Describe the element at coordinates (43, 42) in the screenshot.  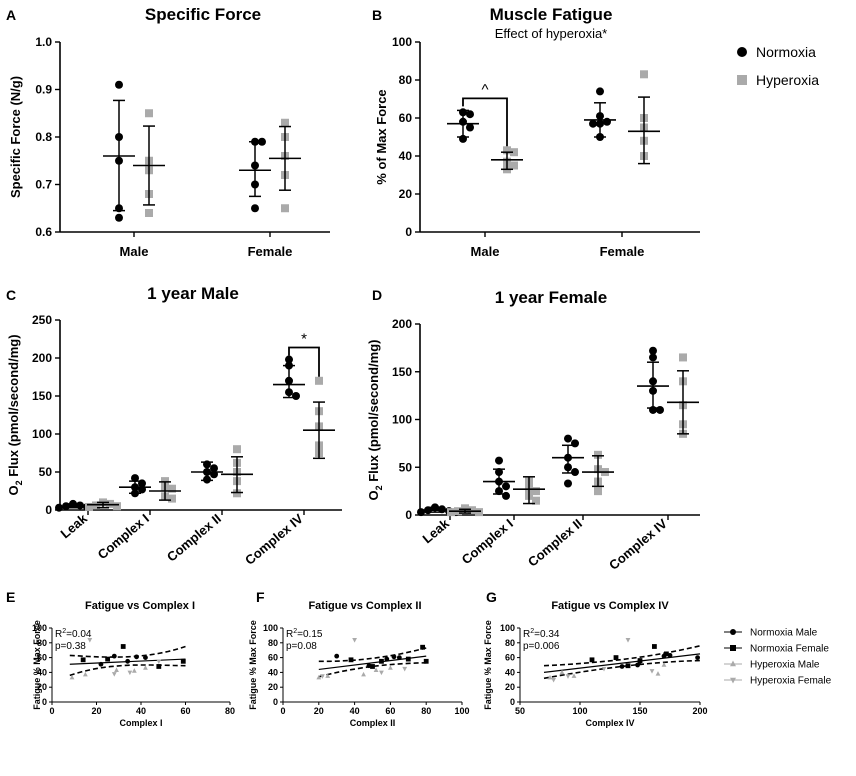
I see `y-tick-label: 1.0` at that location.